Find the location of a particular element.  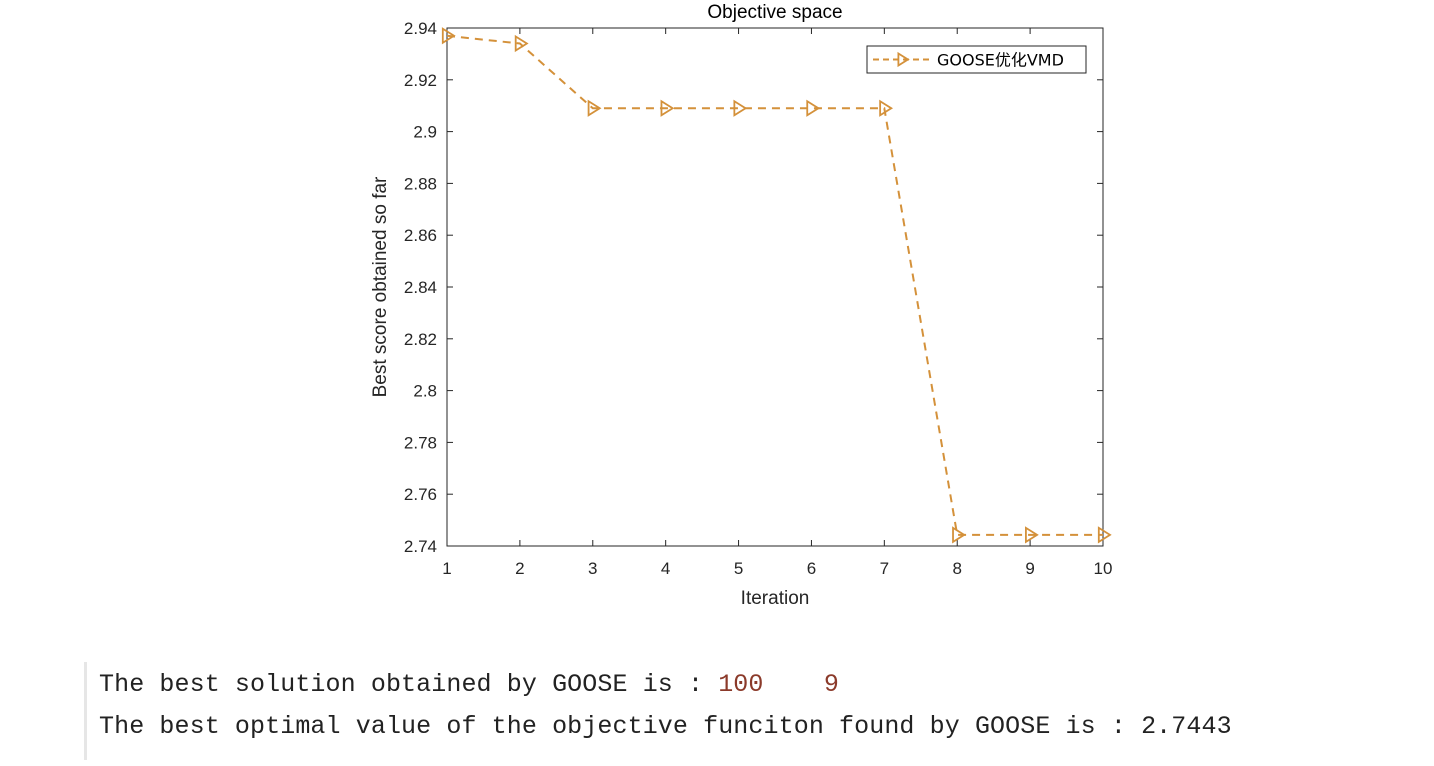

x-tick-label: 7 is located at coordinates (884, 568).